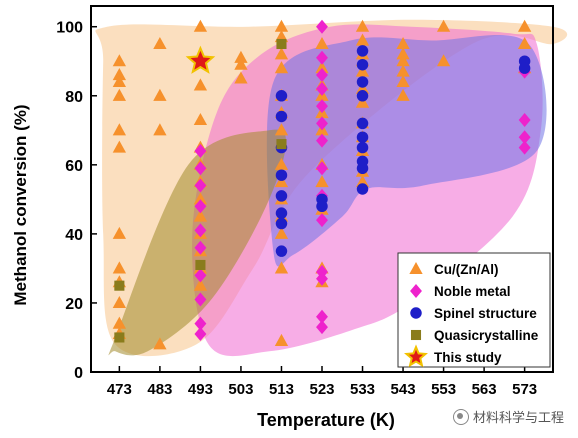 Image resolution: width=578 pixels, height=438 pixels. What do you see at coordinates (466, 269) in the screenshot?
I see `legend-label-cu-zn-al: Cu/(Zn/Al)` at bounding box center [466, 269].